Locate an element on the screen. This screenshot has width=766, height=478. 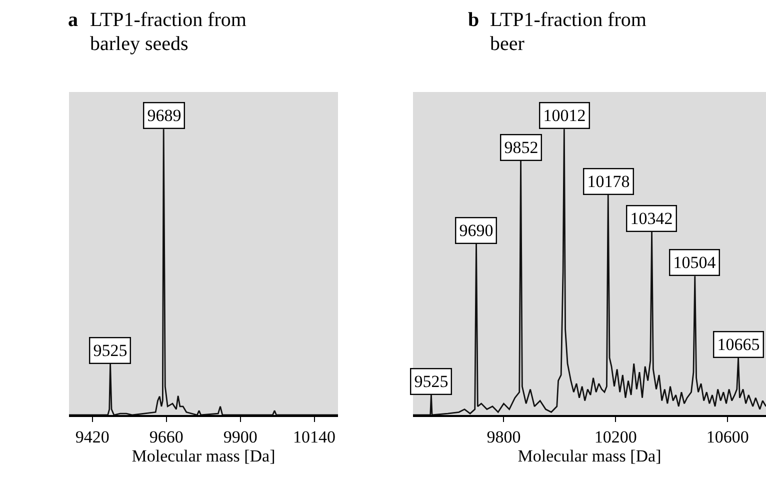
annotation: 10012 is located at coordinates (564, 116).